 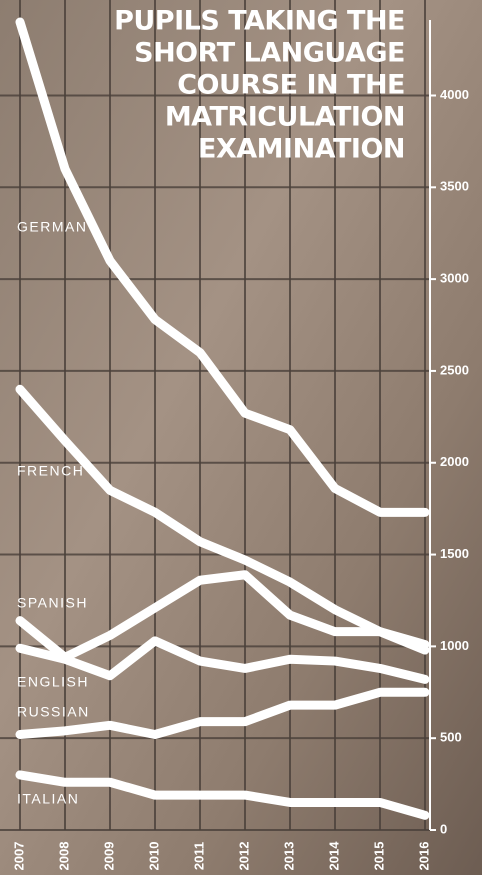 What do you see at coordinates (52, 227) in the screenshot?
I see `series-label: GERMAN` at bounding box center [52, 227].